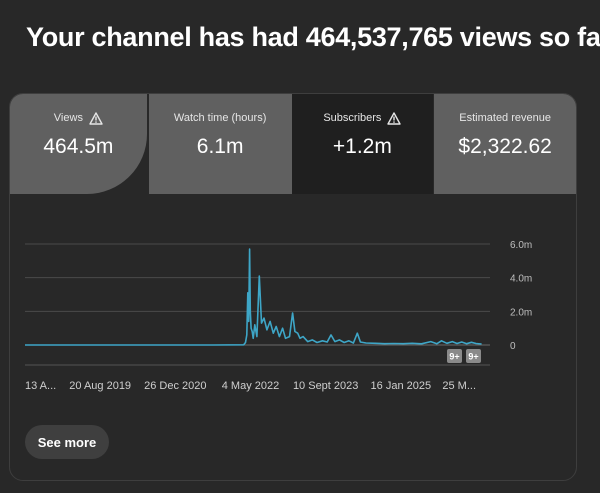  I want to click on tab-estimated-revenue-label: Estimated revenue, so click(505, 118).